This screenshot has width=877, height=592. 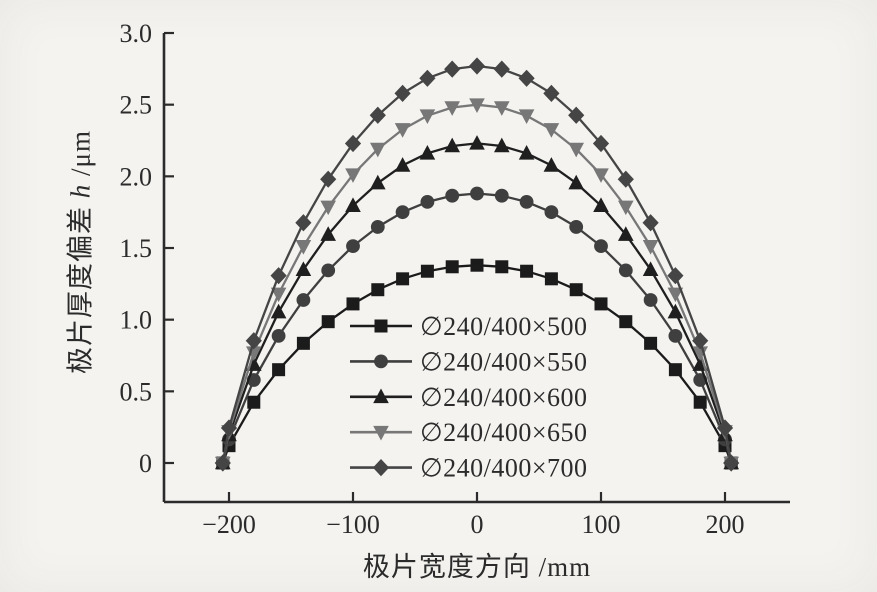 I want to click on y-axis-tick-label: 0.5, so click(x=136, y=391).